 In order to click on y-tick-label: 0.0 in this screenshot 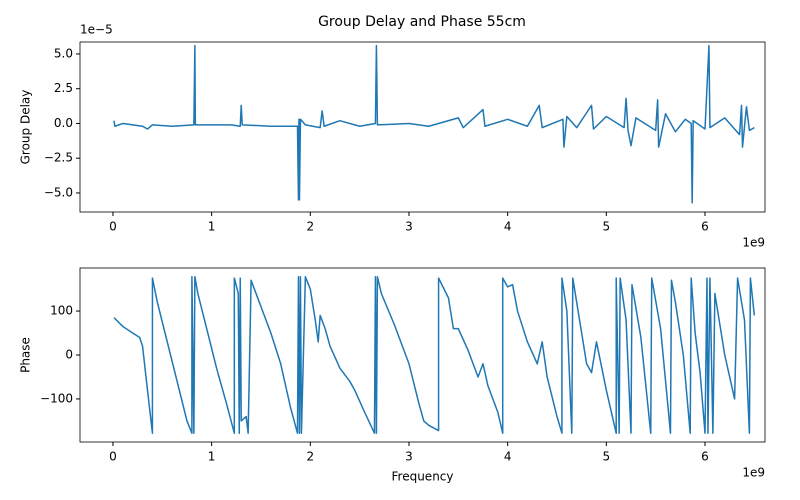, I will do `click(63, 123)`.